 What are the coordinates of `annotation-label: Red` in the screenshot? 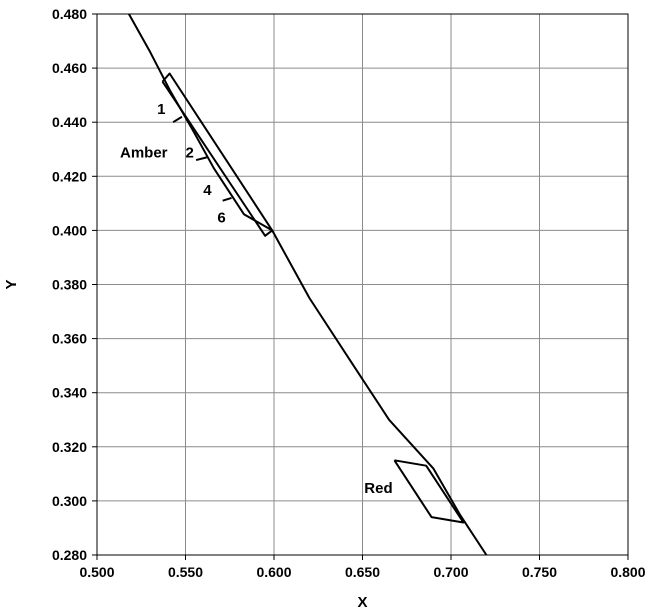 It's located at (378, 488).